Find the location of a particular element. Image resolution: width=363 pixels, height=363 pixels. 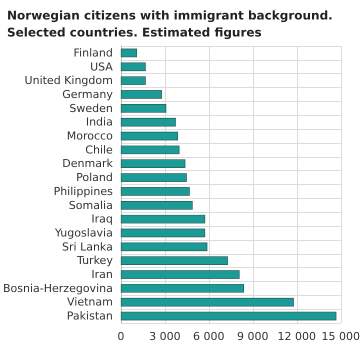

x-tick-label: 3 000 is located at coordinates (165, 336).